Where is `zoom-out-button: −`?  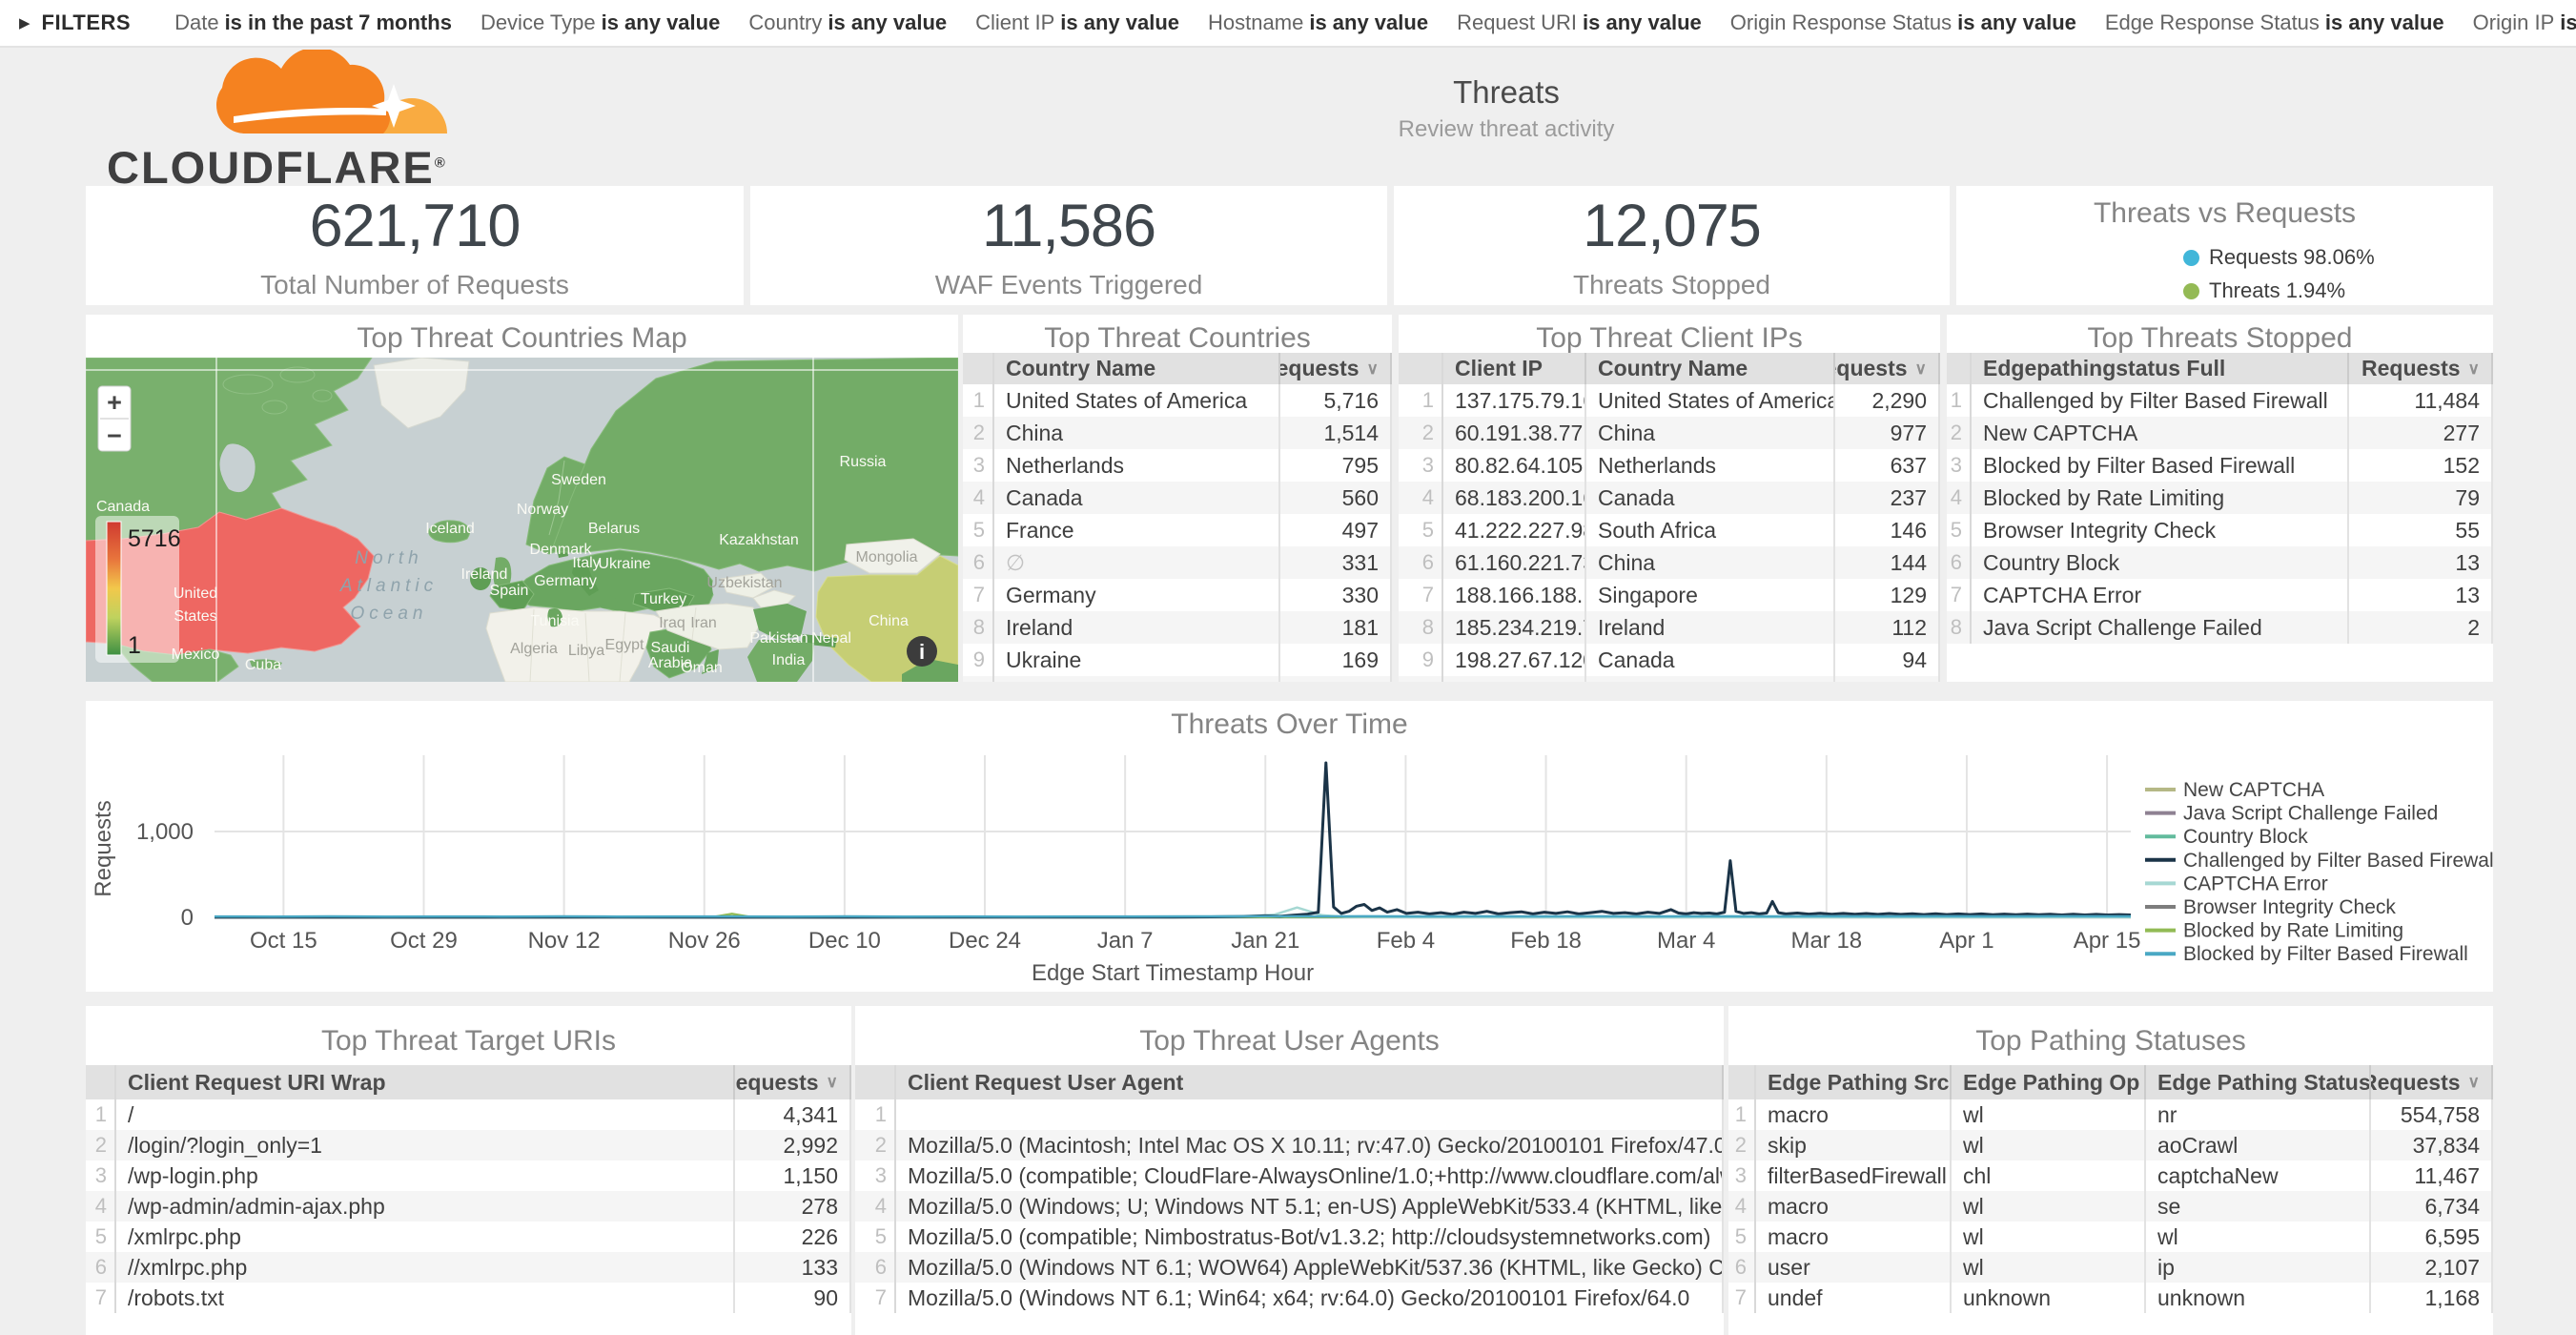 zoom-out-button: − is located at coordinates (115, 435).